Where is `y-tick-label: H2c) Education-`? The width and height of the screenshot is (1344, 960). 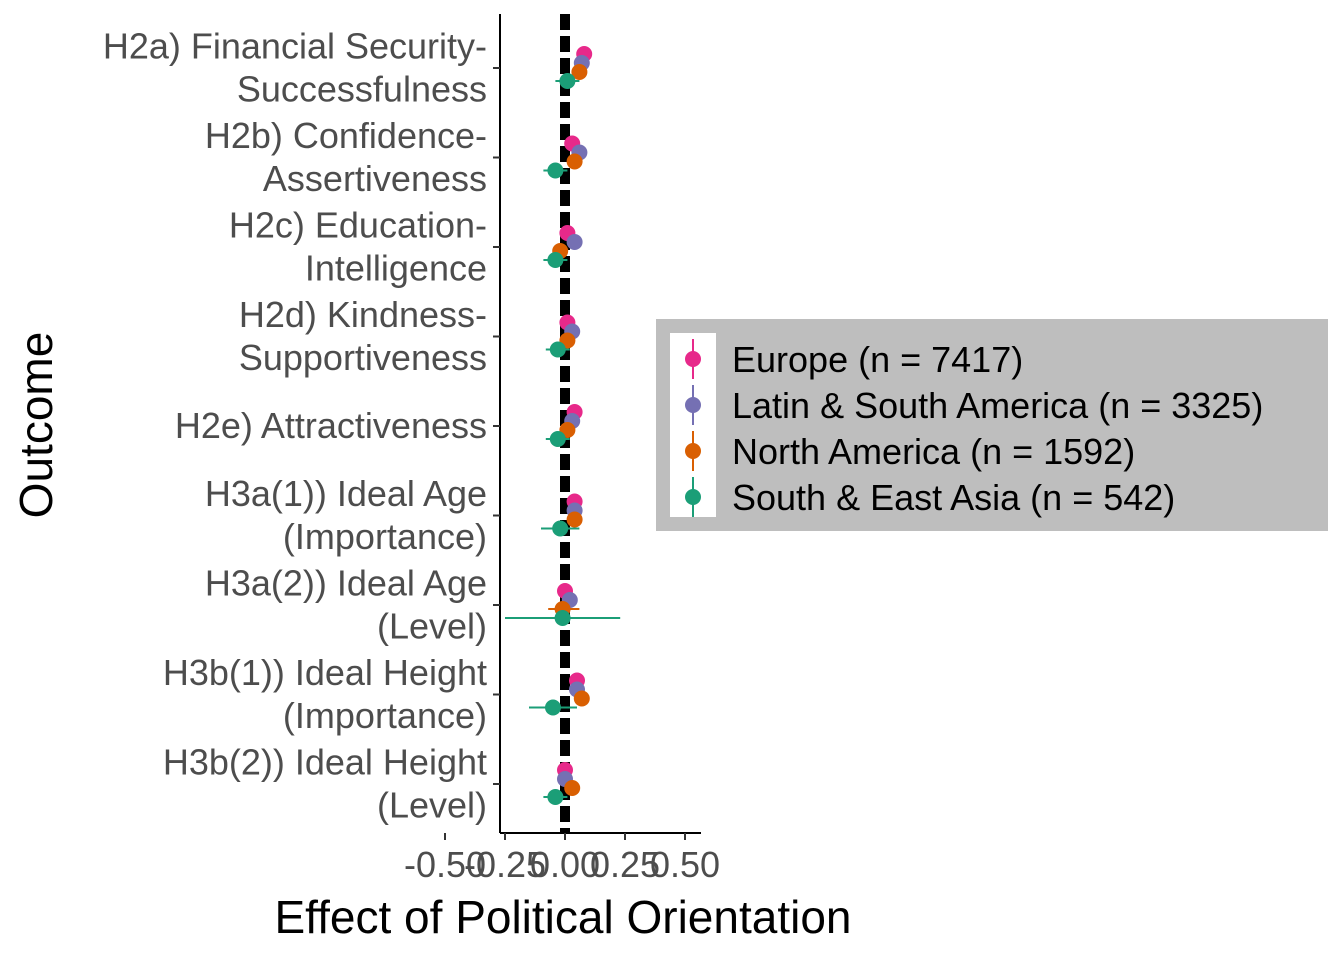 y-tick-label: H2c) Education- is located at coordinates (358, 225).